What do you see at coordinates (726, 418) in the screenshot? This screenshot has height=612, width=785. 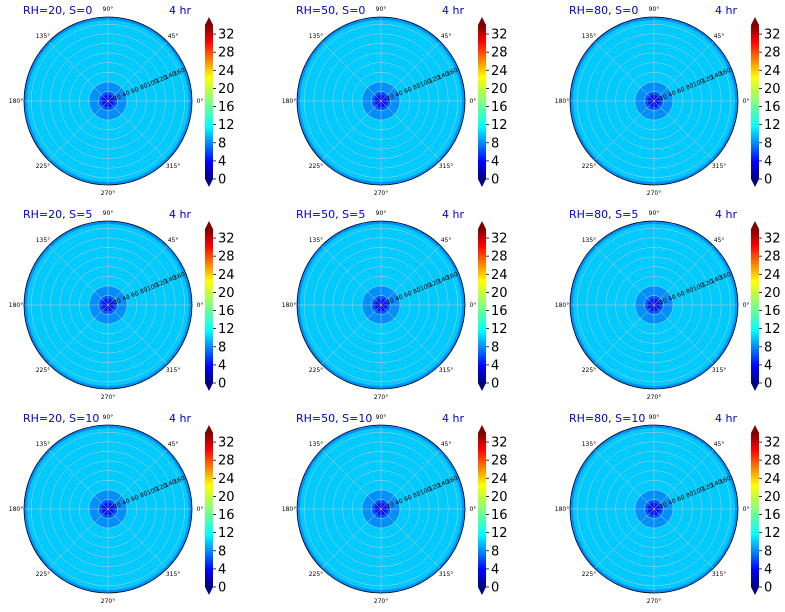 I see `time-label: 4 hr` at bounding box center [726, 418].